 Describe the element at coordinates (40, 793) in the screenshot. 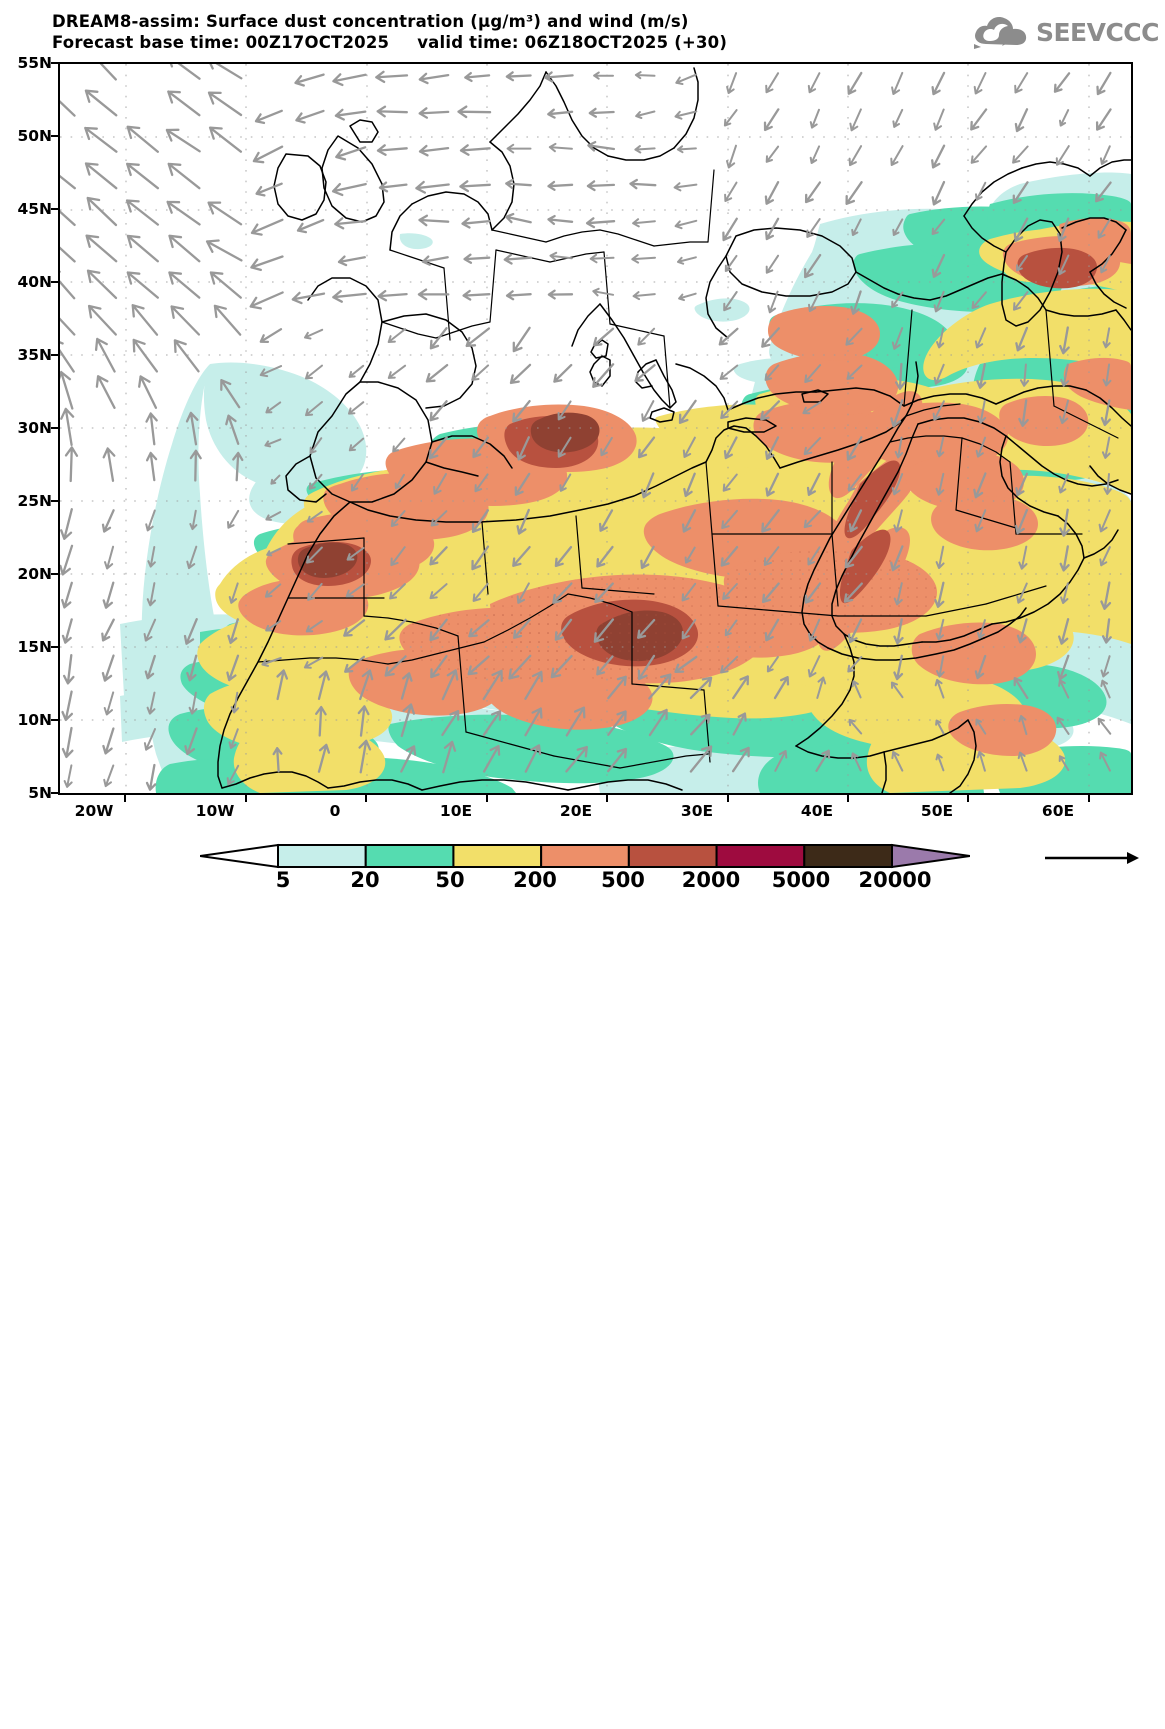

I see `y-tick-label: 5N` at that location.